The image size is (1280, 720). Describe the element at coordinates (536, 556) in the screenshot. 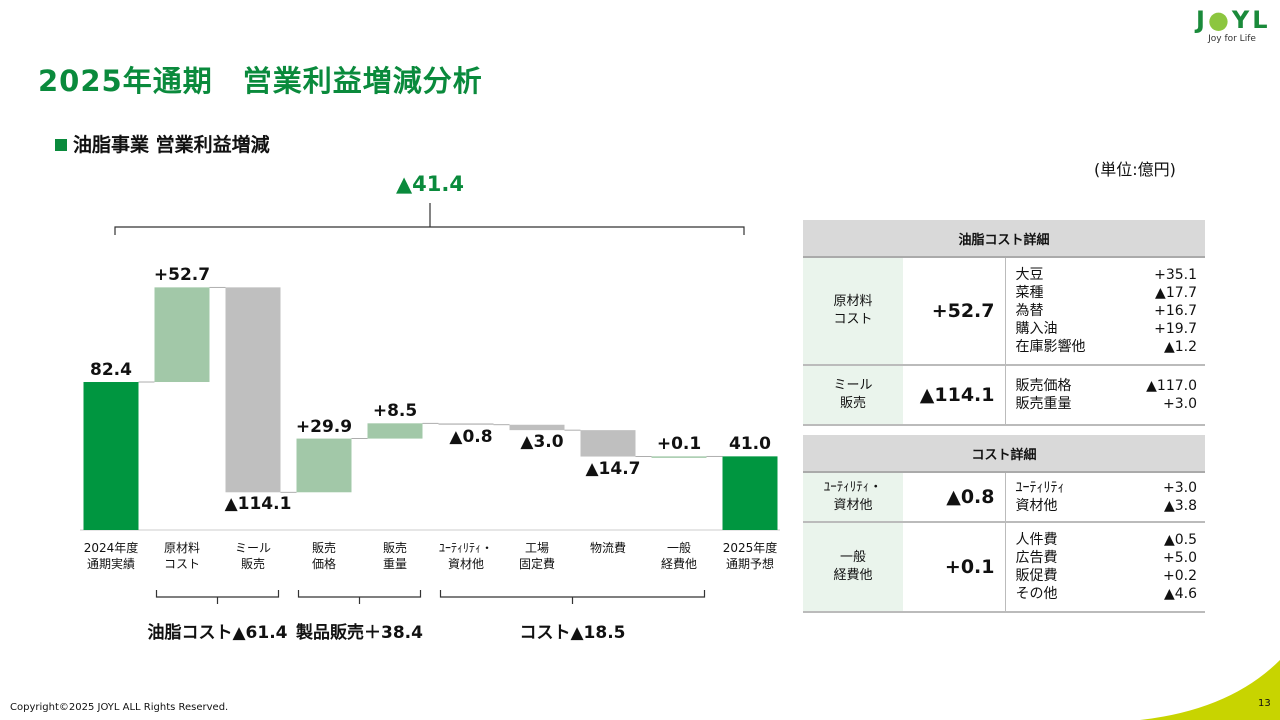

I see `category-label: 工場 固定費` at that location.